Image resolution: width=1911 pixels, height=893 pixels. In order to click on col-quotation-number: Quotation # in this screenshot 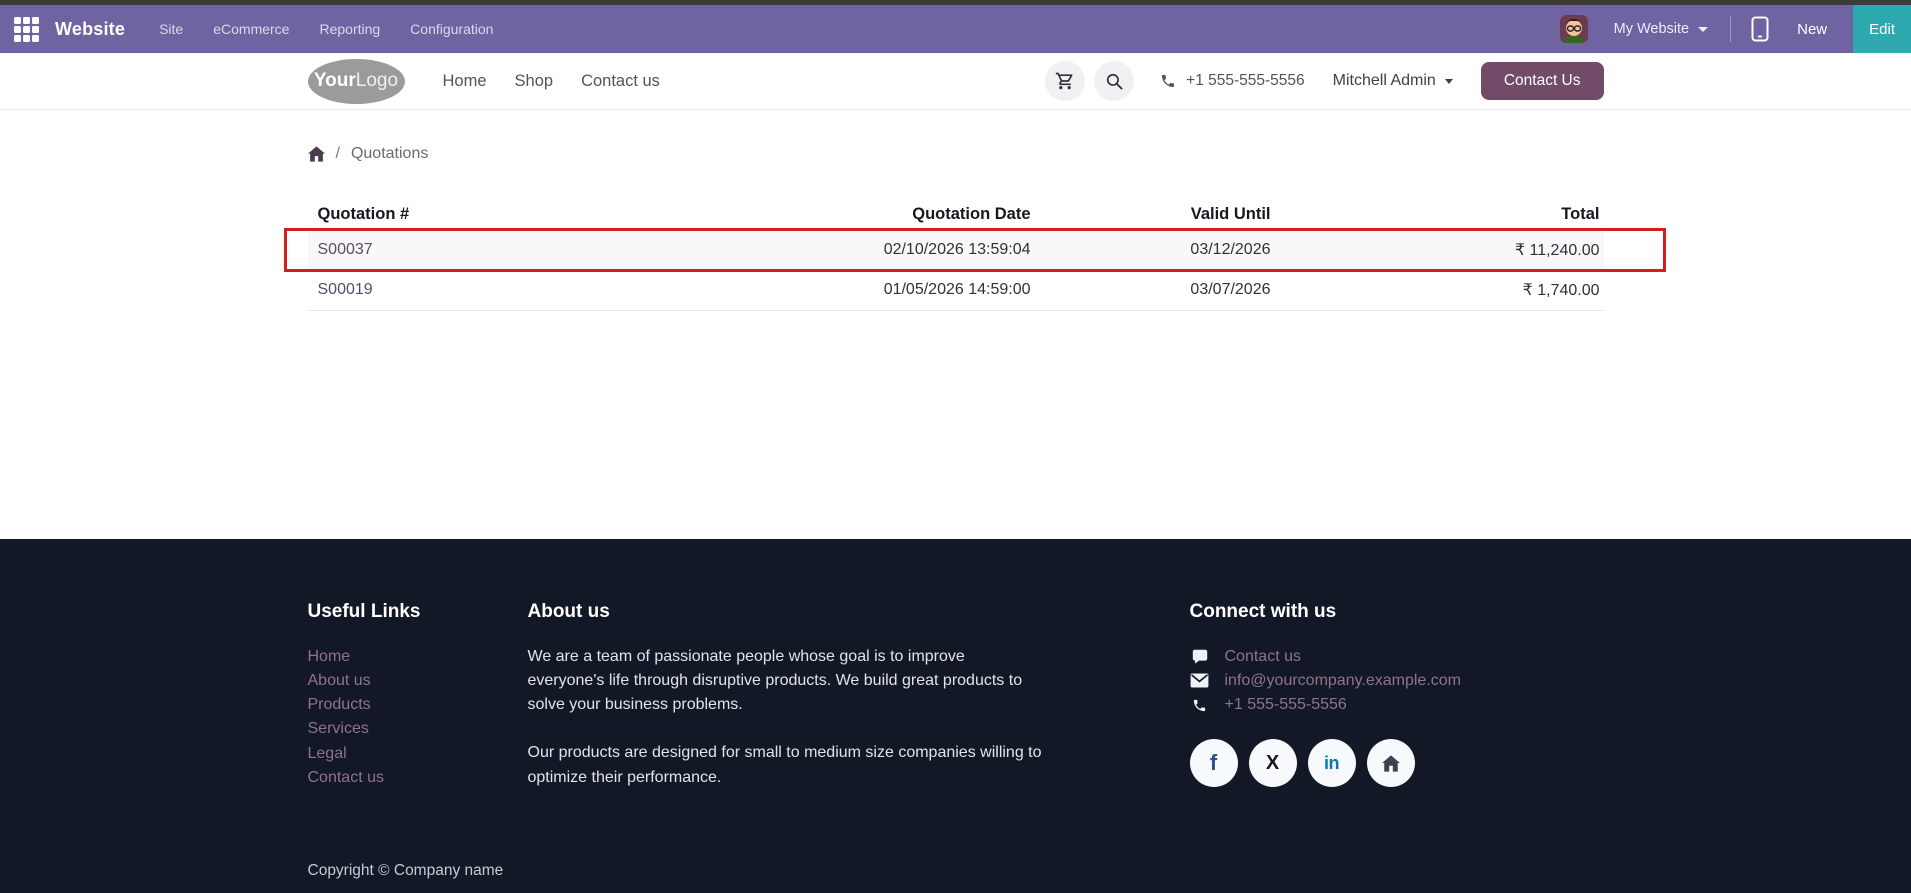, I will do `click(462, 212)`.